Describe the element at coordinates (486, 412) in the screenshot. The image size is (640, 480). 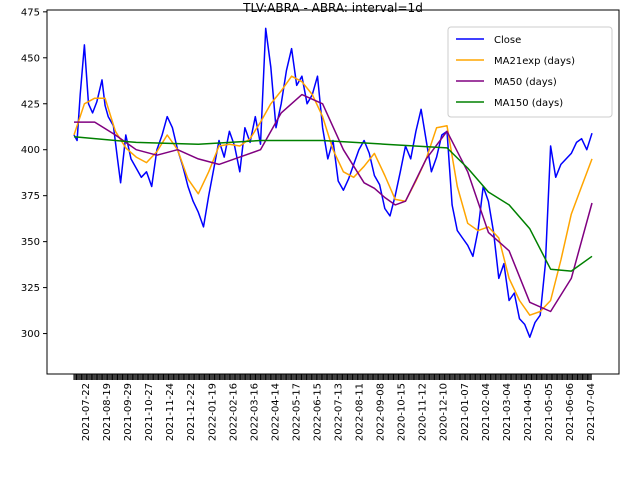
I see `x-tick-label: 2021-02-04` at that location.